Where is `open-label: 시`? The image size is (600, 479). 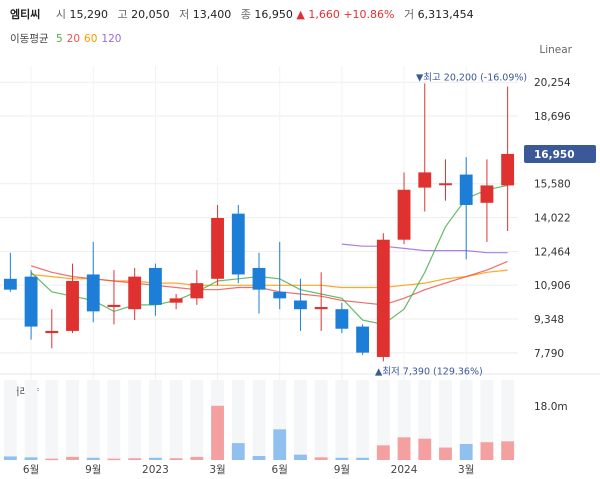 open-label: 시 is located at coordinates (60, 14).